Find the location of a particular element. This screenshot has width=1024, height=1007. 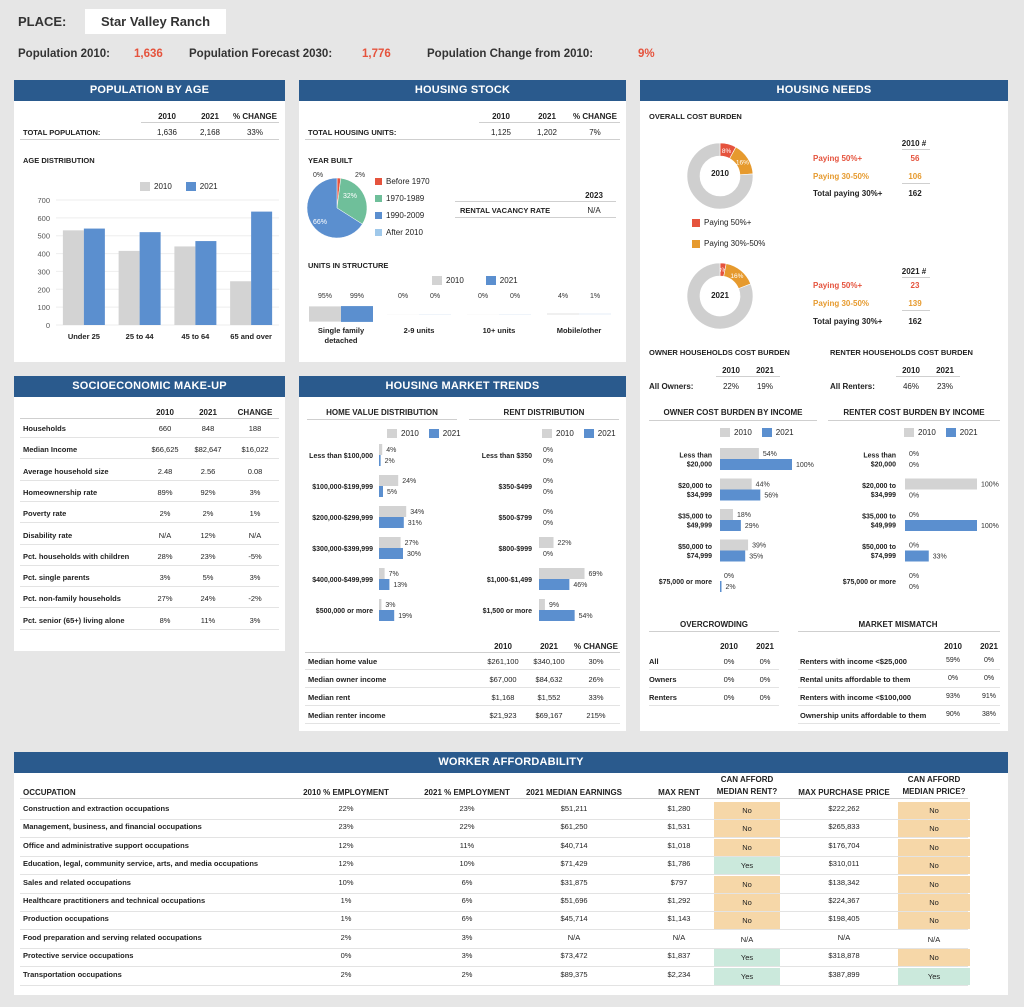

value-label-2021: 33% is located at coordinates (940, 557).